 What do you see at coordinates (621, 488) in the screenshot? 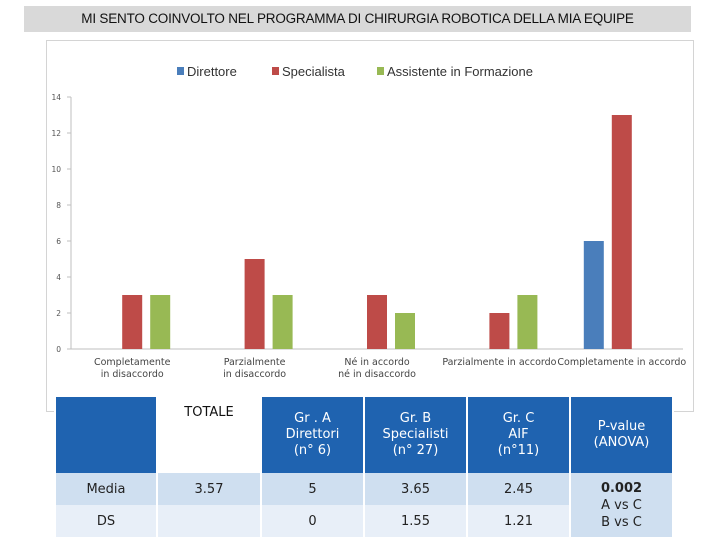
I see `pvalue-number: 0.002` at bounding box center [621, 488].